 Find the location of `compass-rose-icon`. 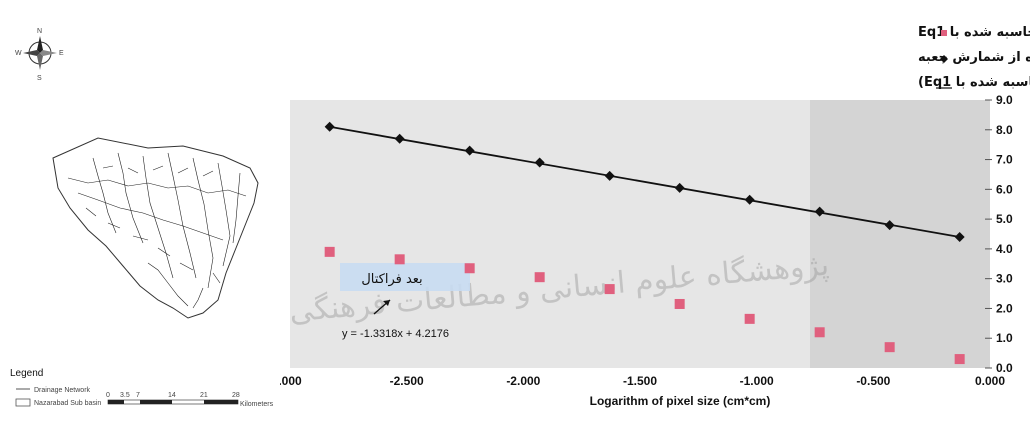

compass-rose-icon is located at coordinates (40, 53).